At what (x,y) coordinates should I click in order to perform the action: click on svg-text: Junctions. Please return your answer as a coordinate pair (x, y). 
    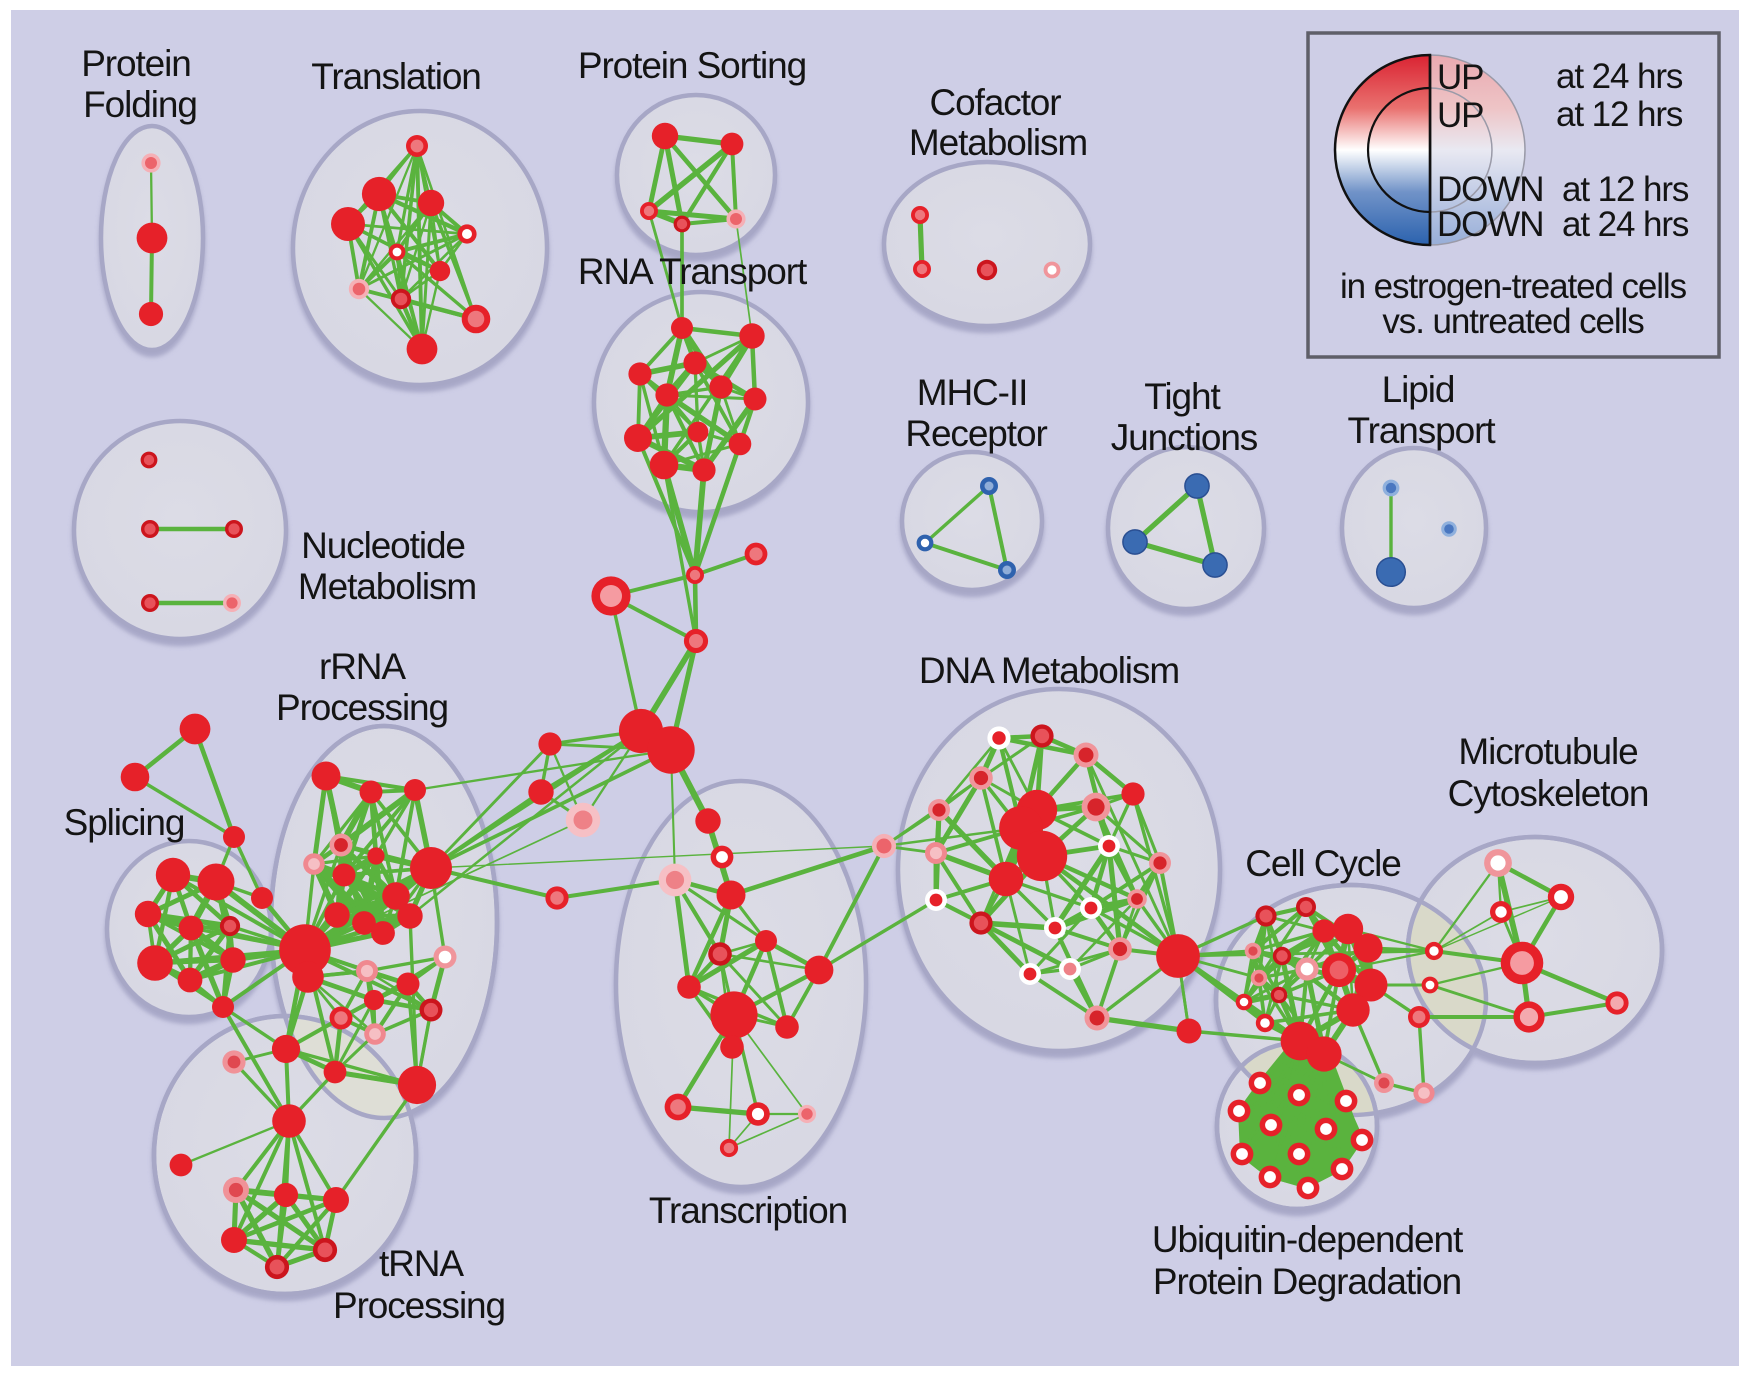
    Looking at the image, I should click on (1184, 437).